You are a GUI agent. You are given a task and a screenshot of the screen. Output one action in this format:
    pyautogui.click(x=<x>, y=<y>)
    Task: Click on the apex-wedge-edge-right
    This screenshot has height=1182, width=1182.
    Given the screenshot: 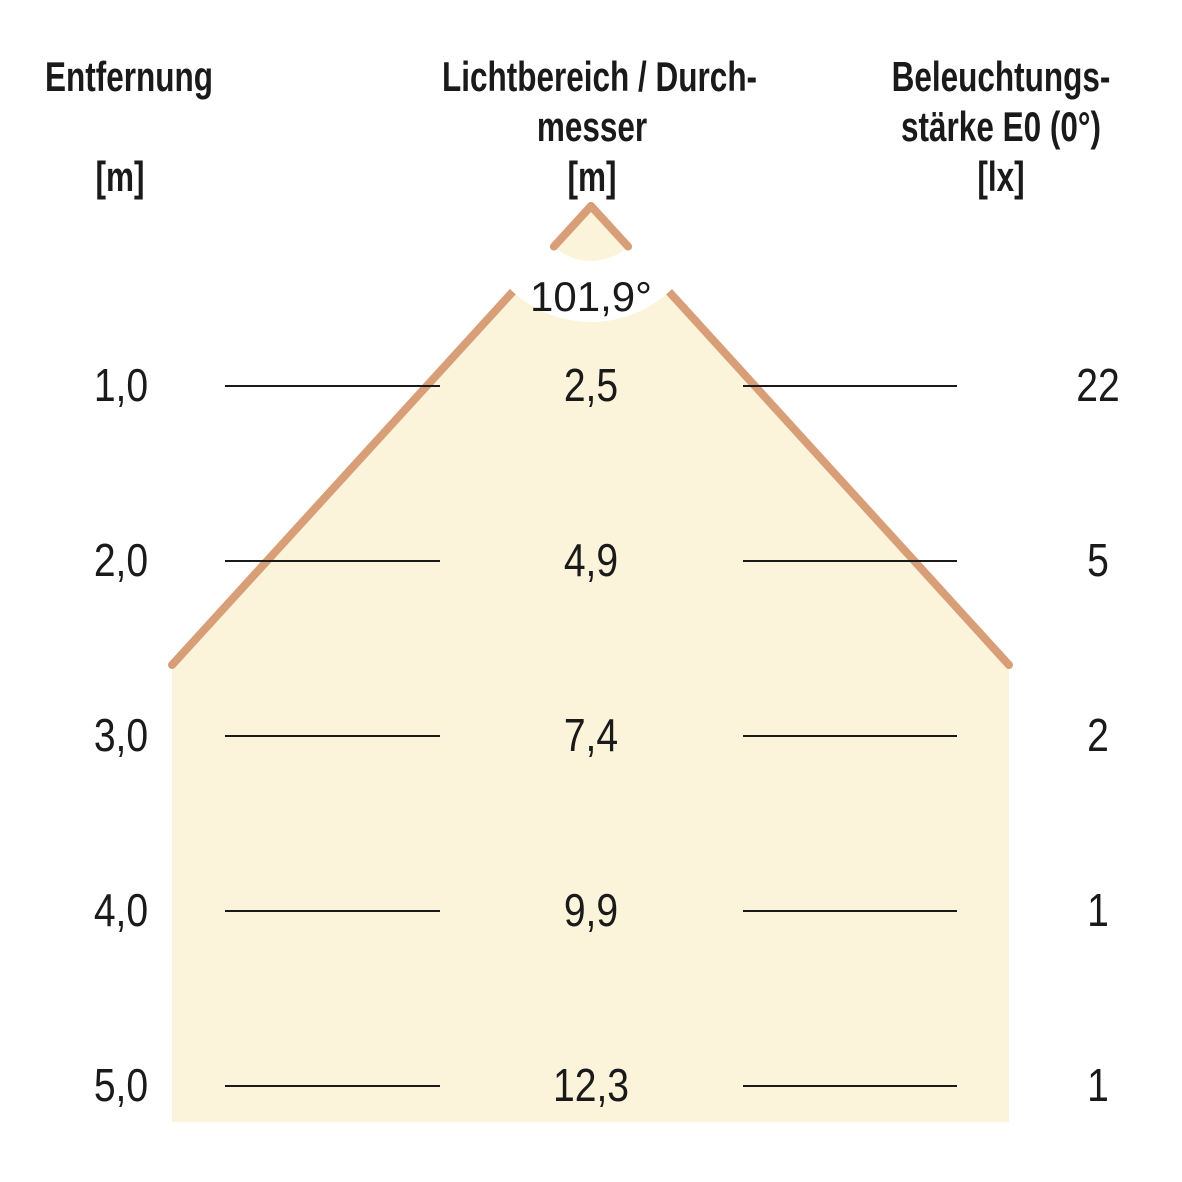 What is the action you would take?
    pyautogui.click(x=610, y=226)
    